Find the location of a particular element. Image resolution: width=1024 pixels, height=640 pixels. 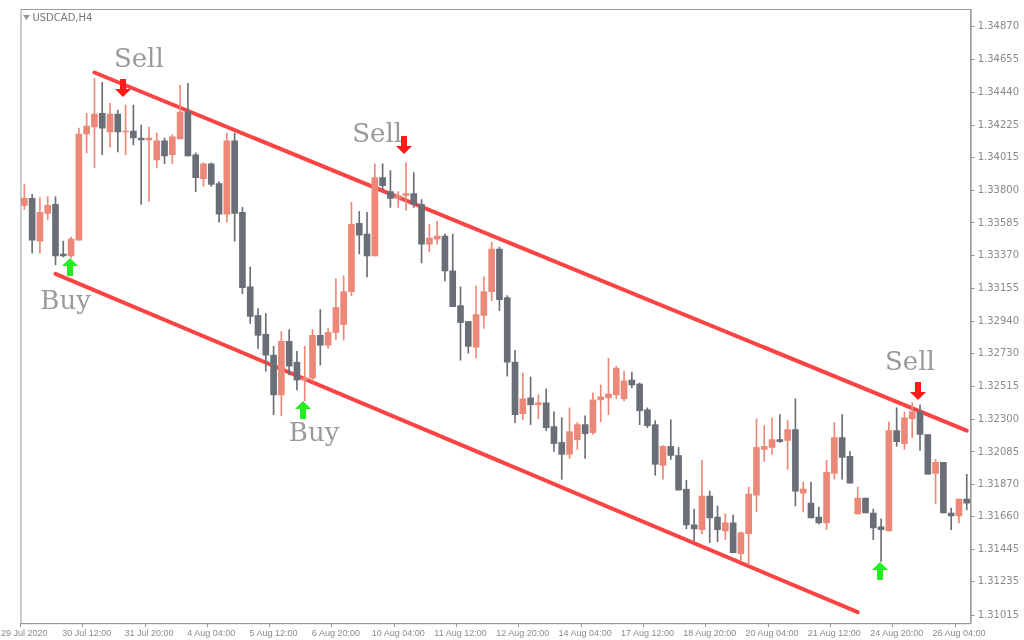

y-tick-label: 1.33585 is located at coordinates (998, 222).